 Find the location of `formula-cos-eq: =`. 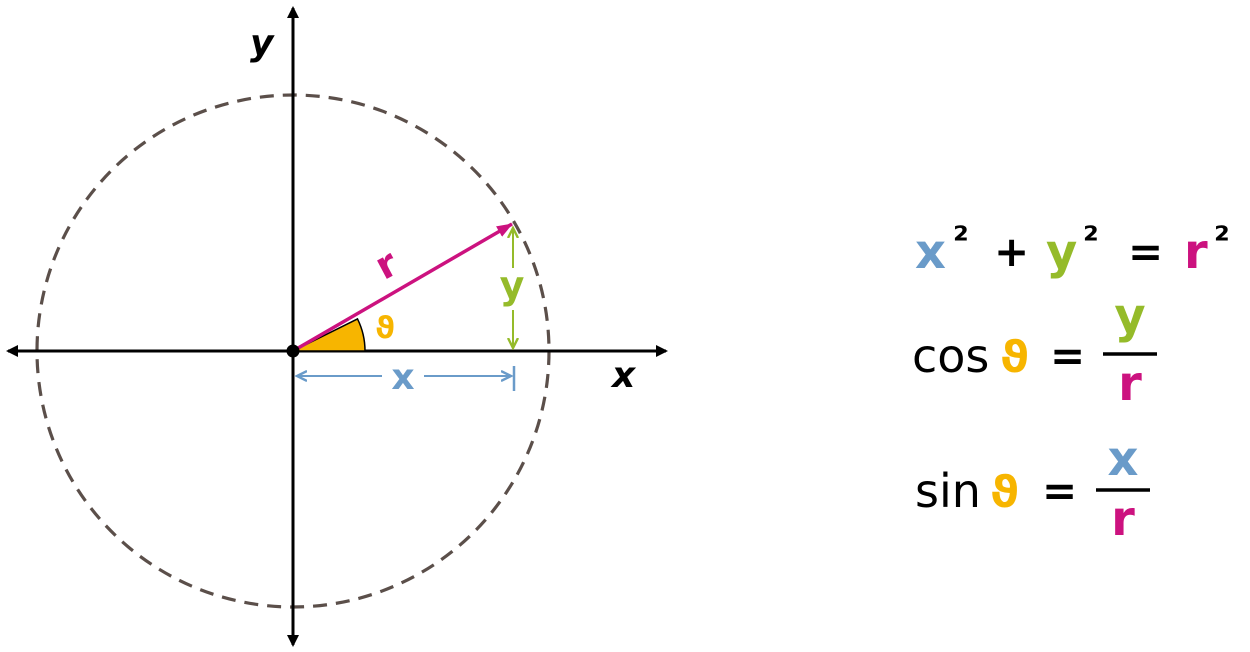

formula-cos-eq: = is located at coordinates (1067, 355).